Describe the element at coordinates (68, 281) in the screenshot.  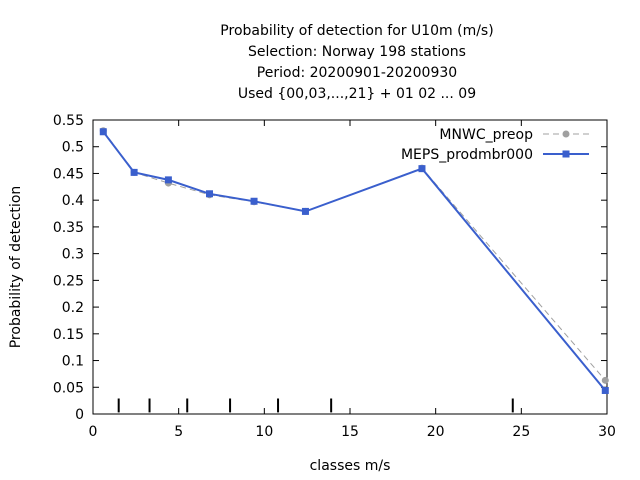
I see `y-tick-label: 0.25` at that location.